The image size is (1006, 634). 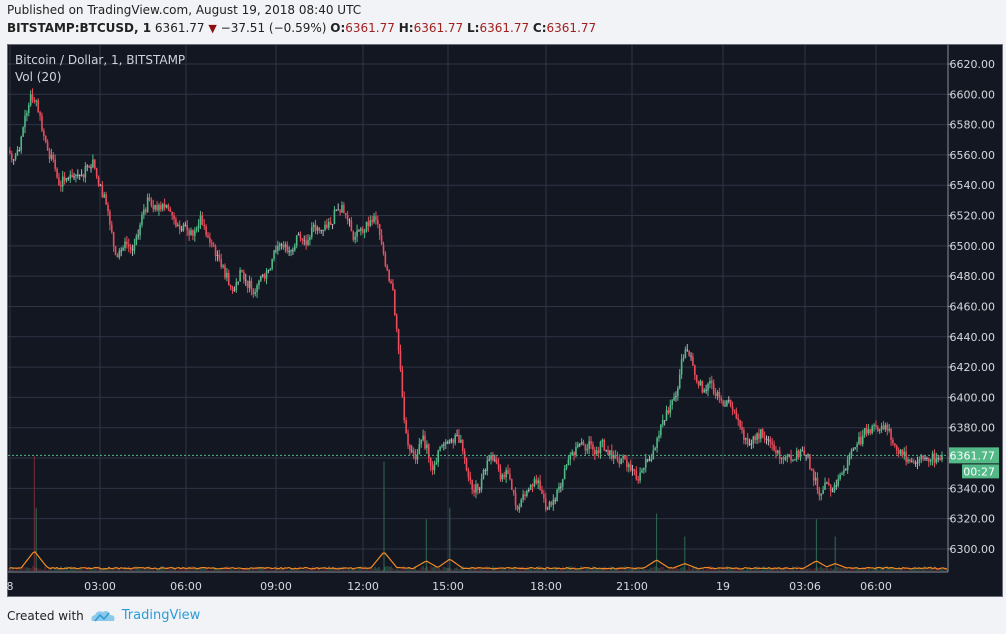 I want to click on tradingview-link: TradingView, so click(x=161, y=615).